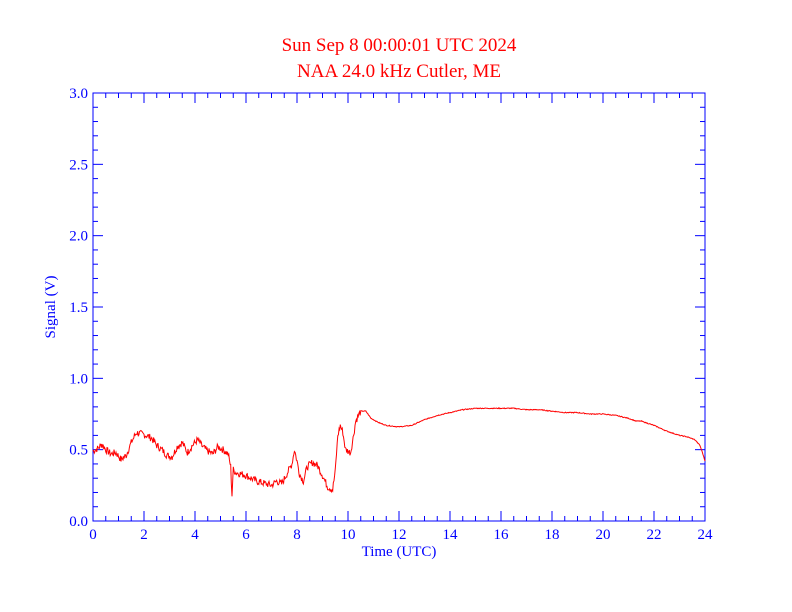  What do you see at coordinates (195, 535) in the screenshot?
I see `x-tick-label: 4` at bounding box center [195, 535].